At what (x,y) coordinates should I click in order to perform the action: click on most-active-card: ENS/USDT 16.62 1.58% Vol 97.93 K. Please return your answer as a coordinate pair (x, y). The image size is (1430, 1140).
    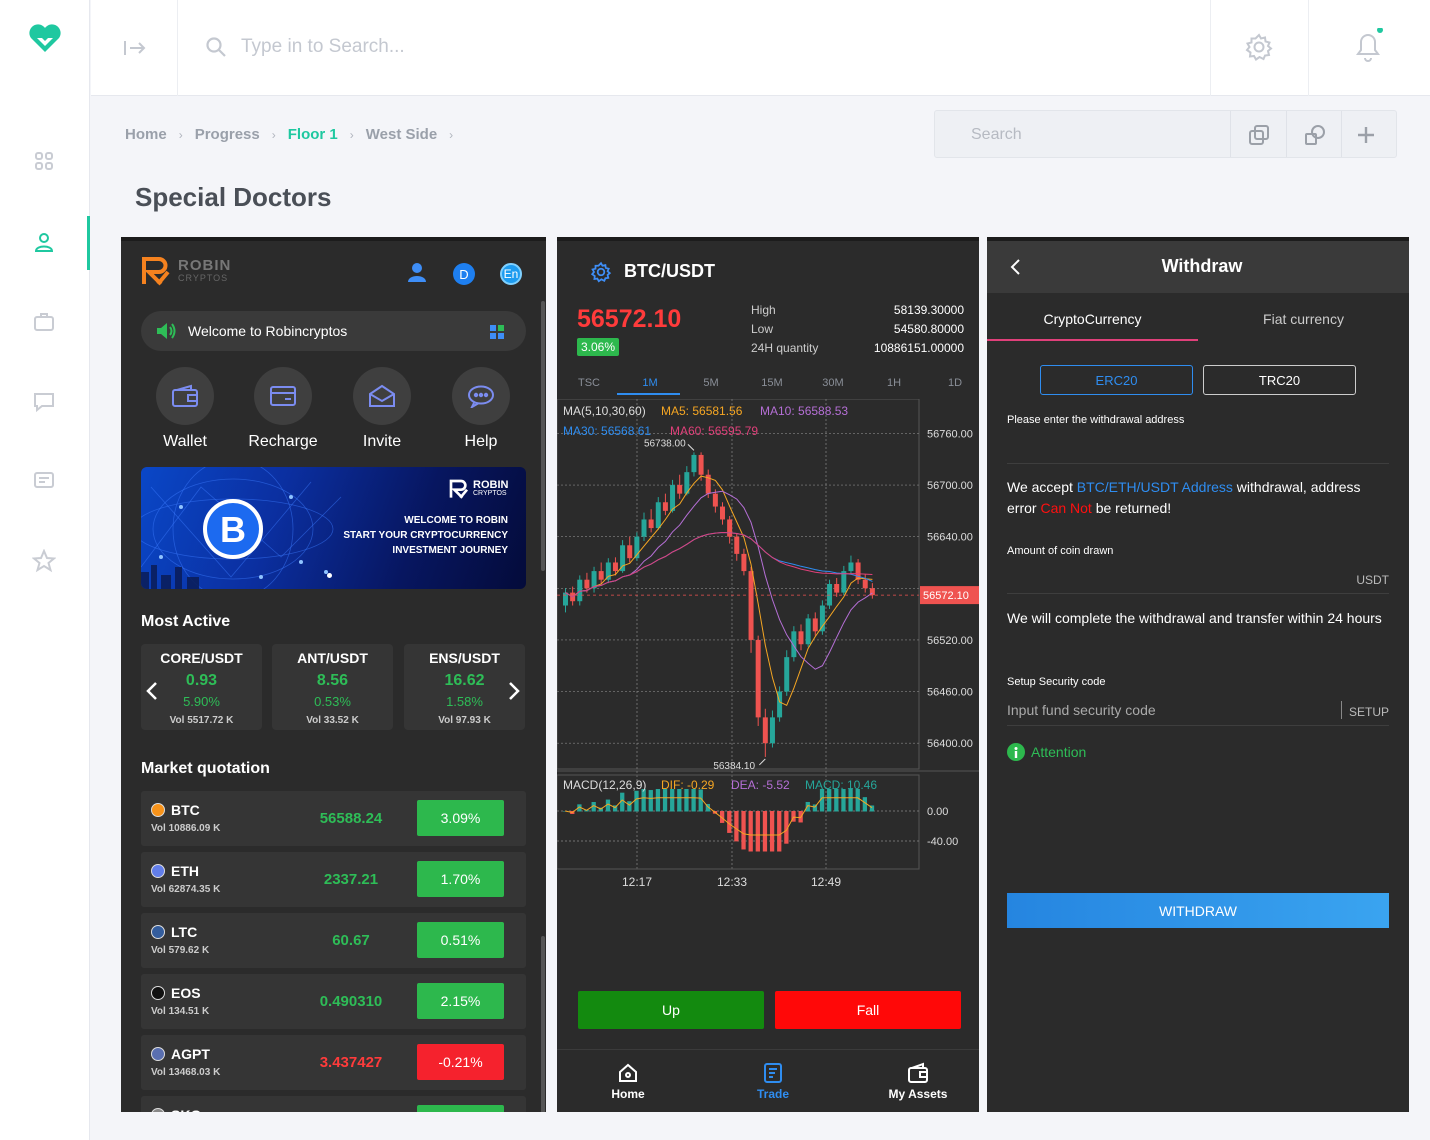
    Looking at the image, I should click on (464, 687).